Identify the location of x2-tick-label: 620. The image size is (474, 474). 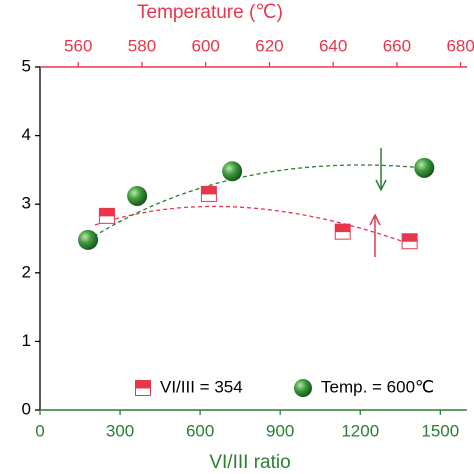
(269, 45).